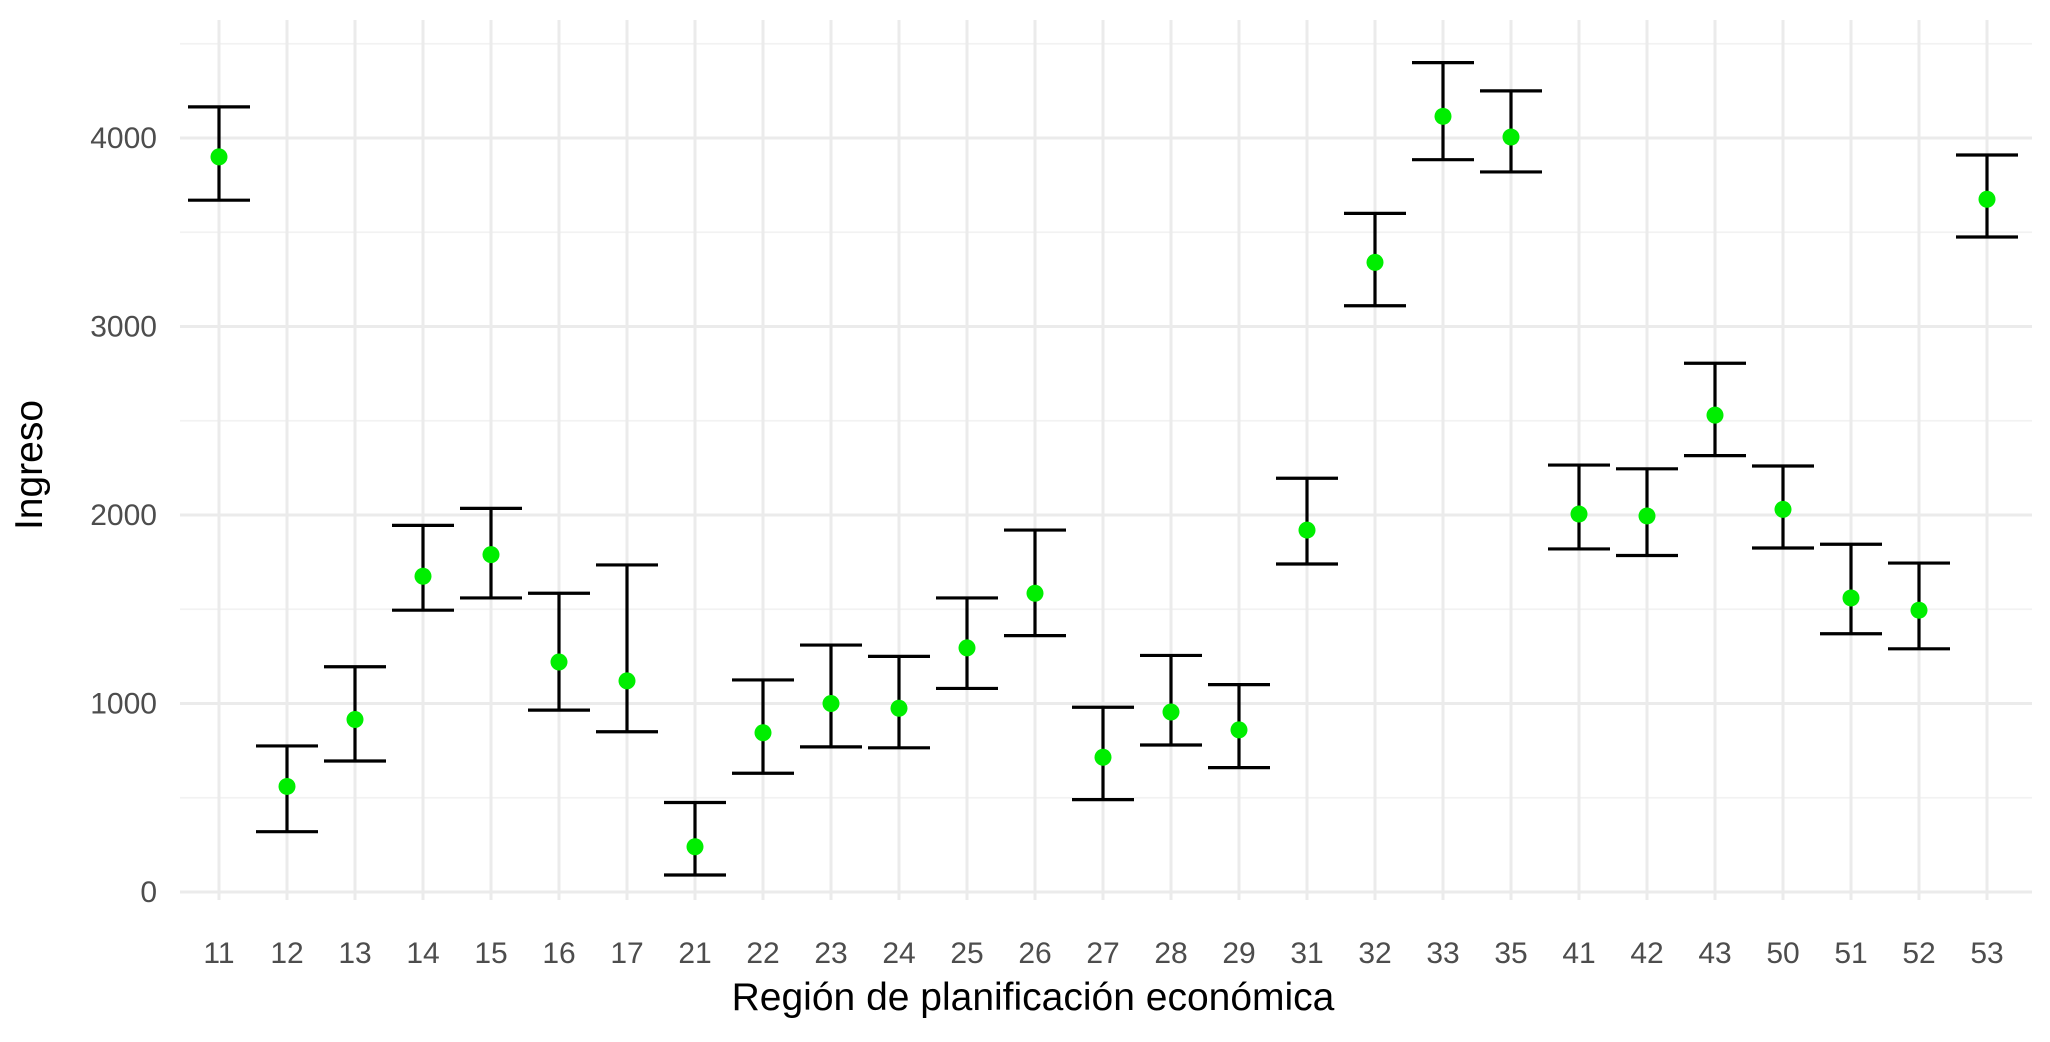 Image resolution: width=2050 pixels, height=1042 pixels. What do you see at coordinates (1986, 953) in the screenshot?
I see `x-tick-label: 53` at bounding box center [1986, 953].